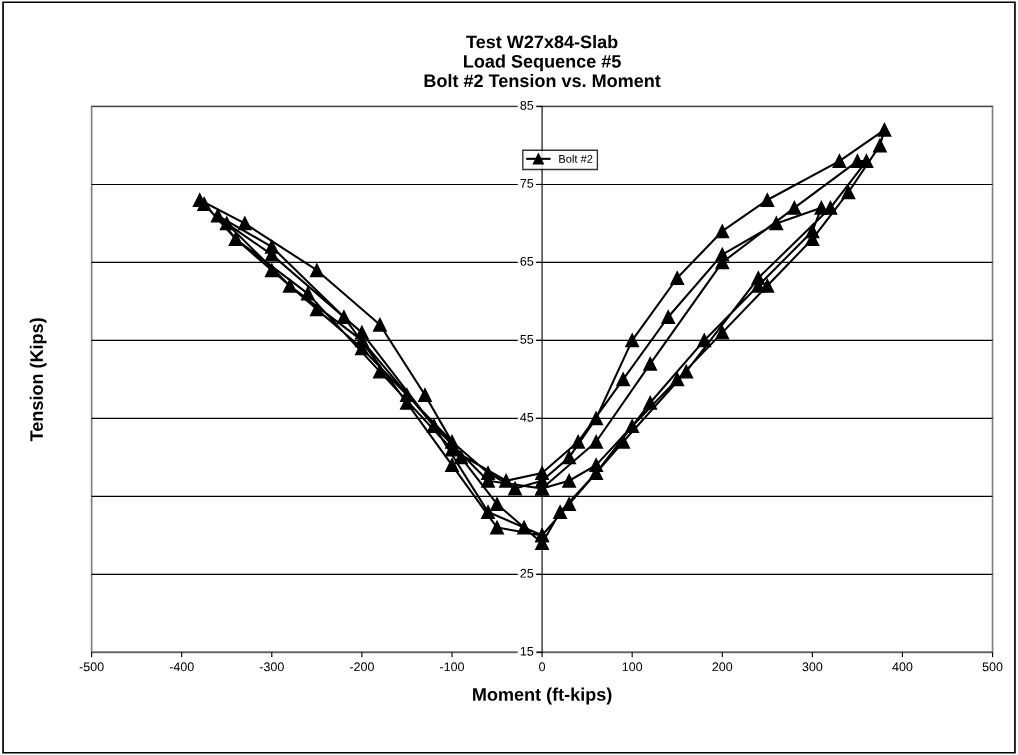  Describe the element at coordinates (452, 667) in the screenshot. I see `x-tick-label: -100` at that location.